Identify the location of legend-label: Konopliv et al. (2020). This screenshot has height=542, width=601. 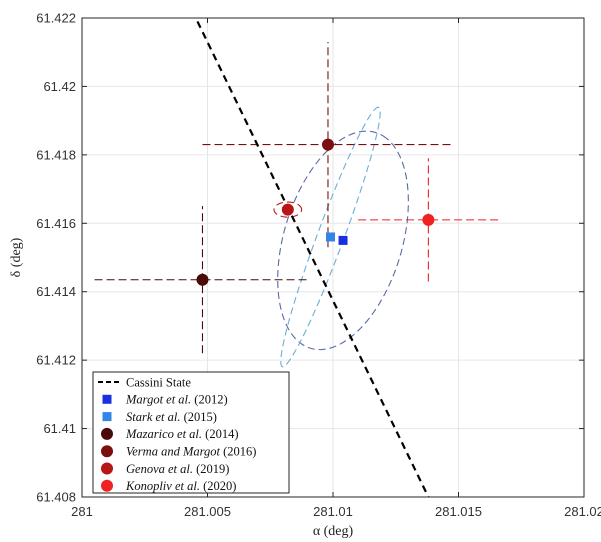
(180, 486).